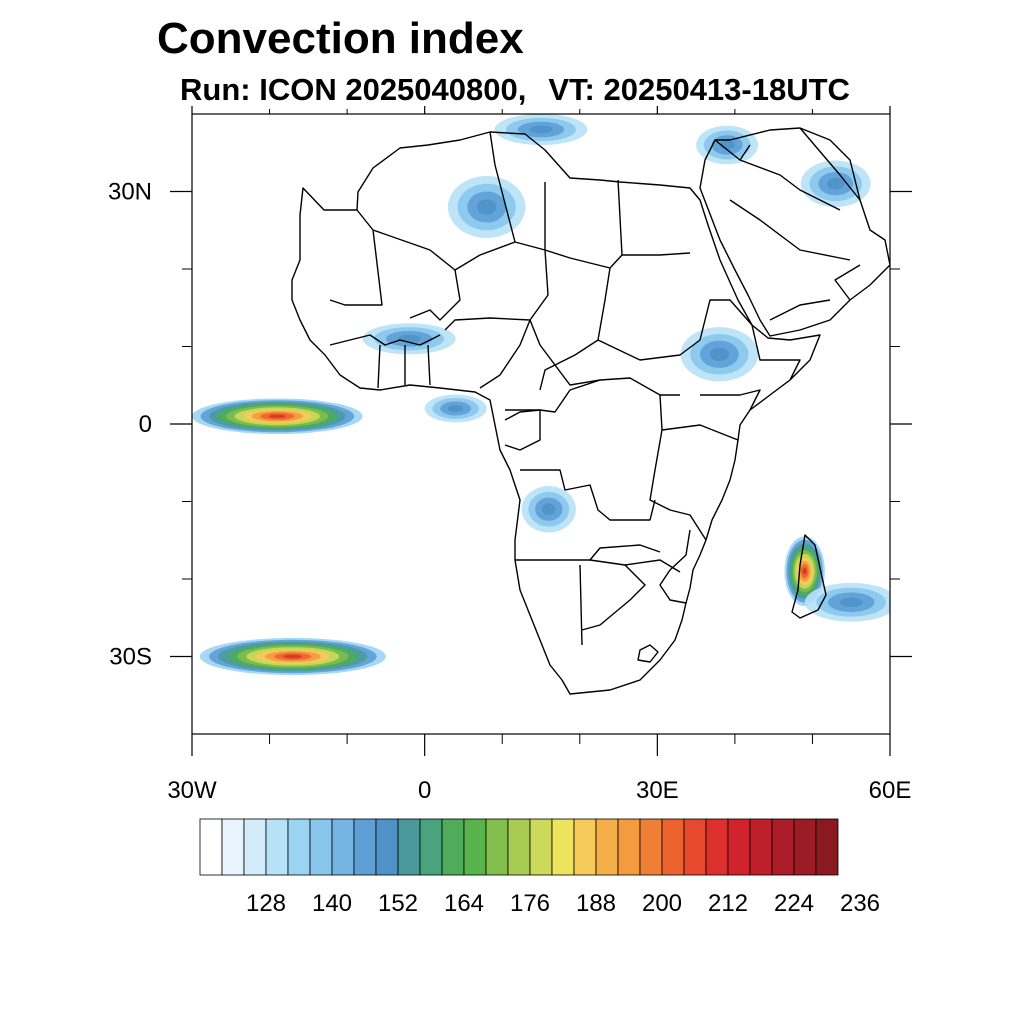 Image resolution: width=1024 pixels, height=1024 pixels. Describe the element at coordinates (809, 576) in the screenshot. I see `madagascar-outline` at that location.